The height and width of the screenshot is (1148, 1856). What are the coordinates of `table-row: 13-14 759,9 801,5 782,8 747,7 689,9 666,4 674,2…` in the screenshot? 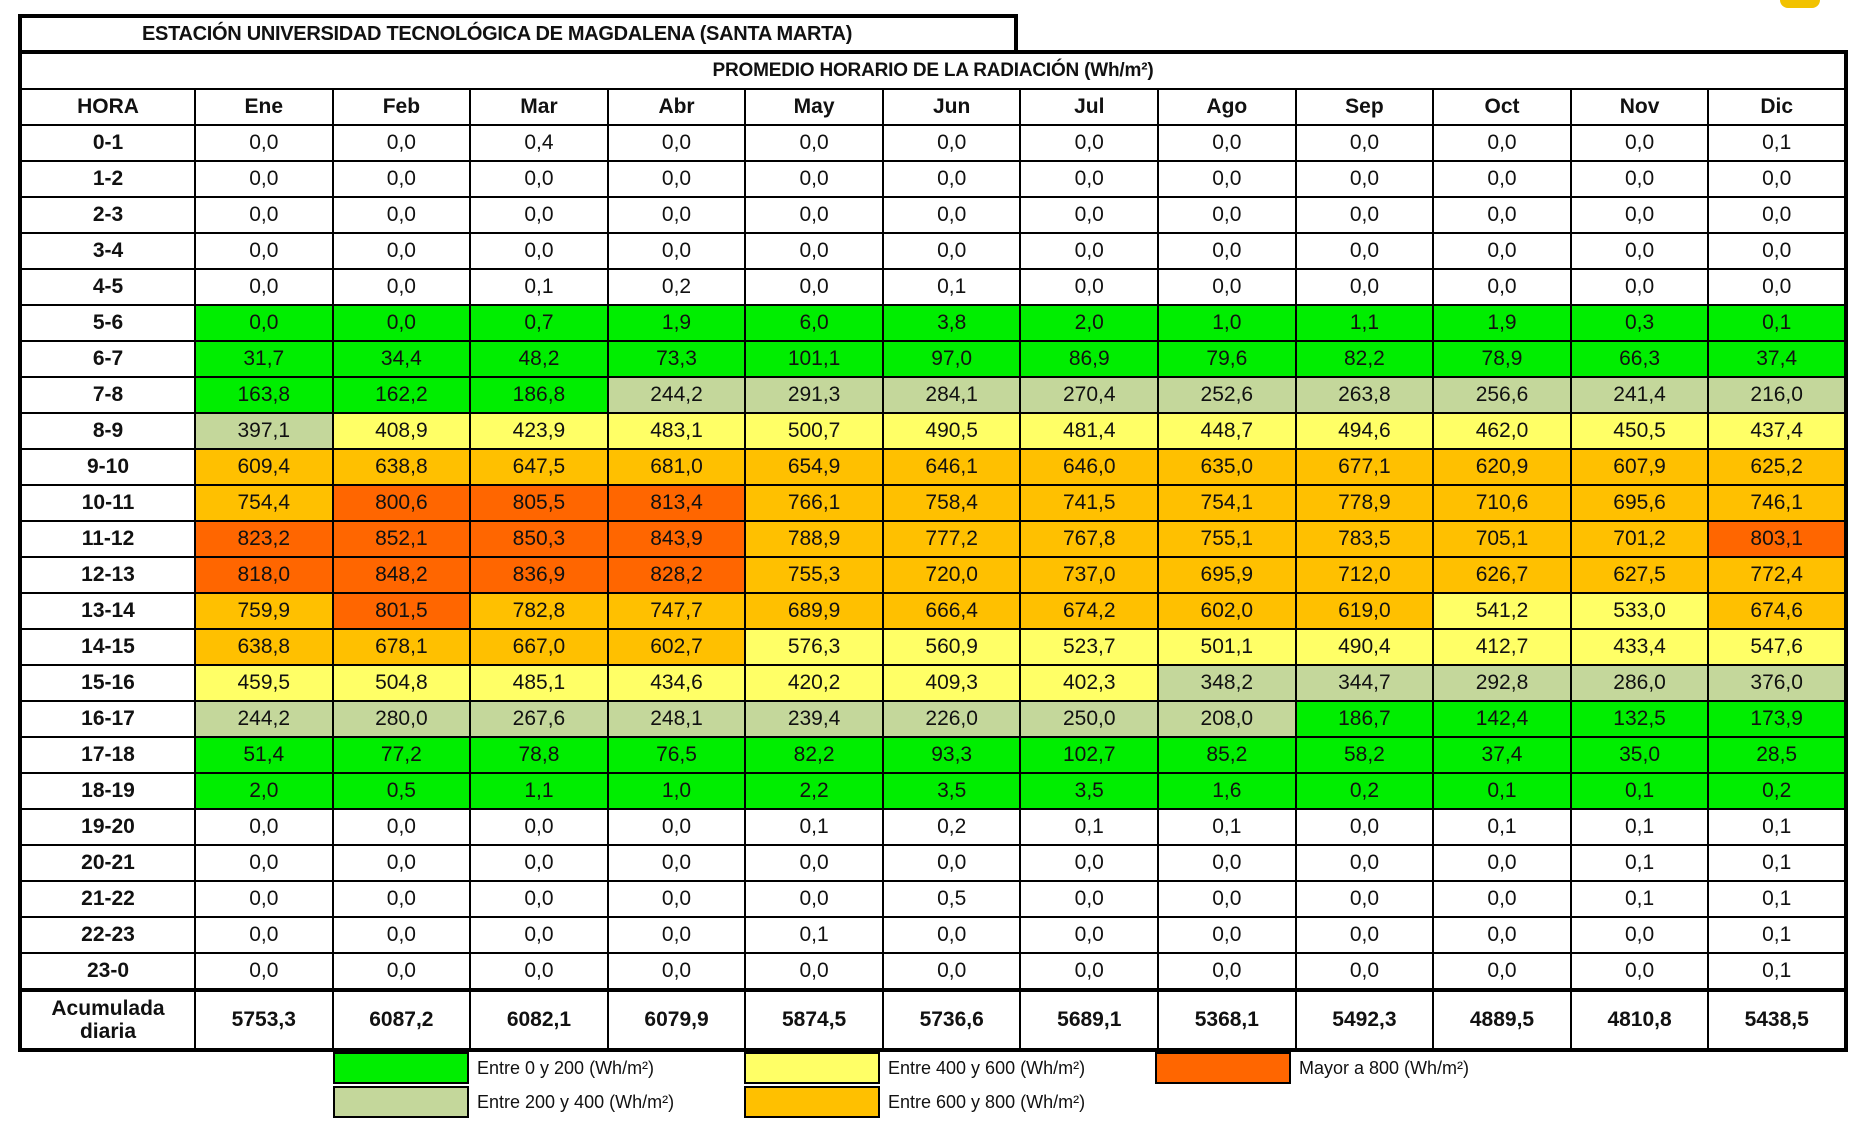 It's located at (933, 611).